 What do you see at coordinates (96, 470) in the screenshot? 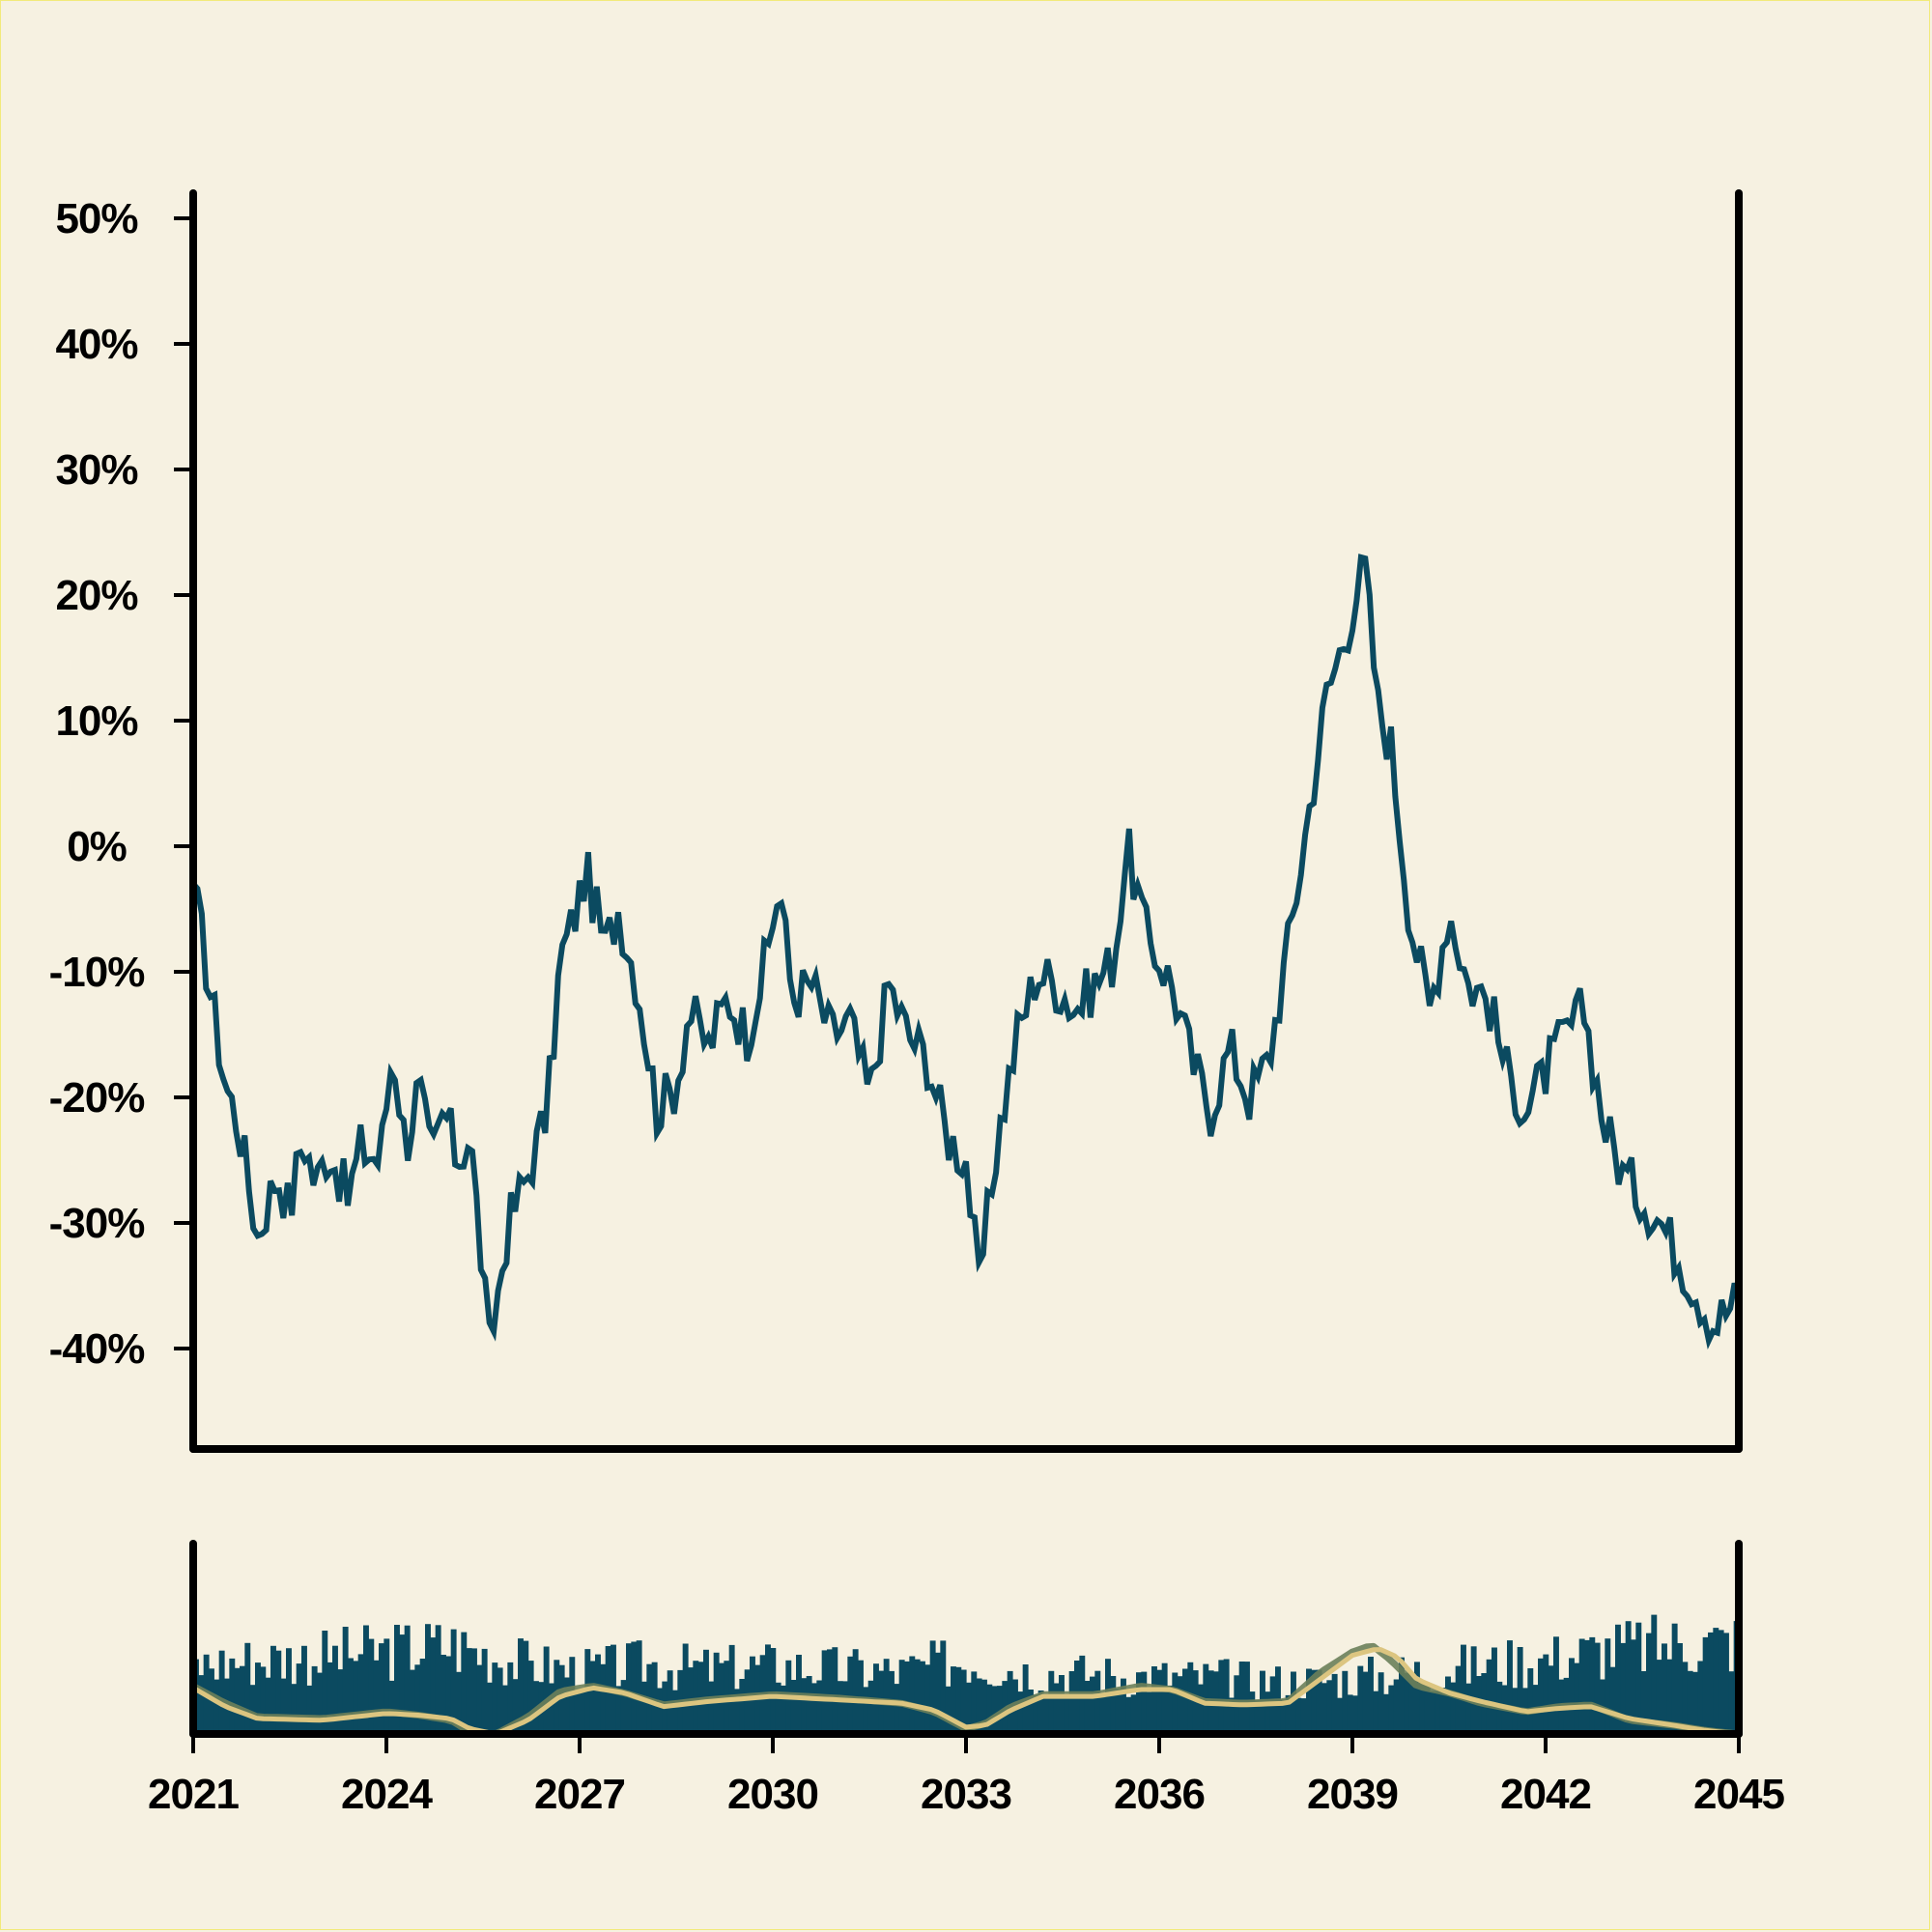
I see `y-tick-label: 30%` at bounding box center [96, 470].